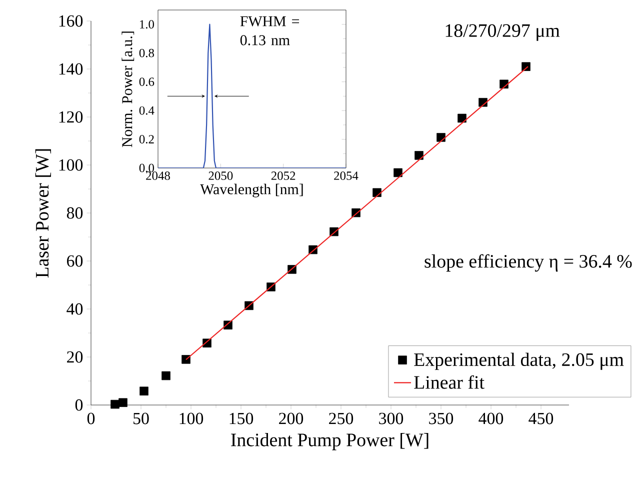 This screenshot has width=642, height=479. Describe the element at coordinates (283, 176) in the screenshot. I see `x-tick-label: 2052` at that location.